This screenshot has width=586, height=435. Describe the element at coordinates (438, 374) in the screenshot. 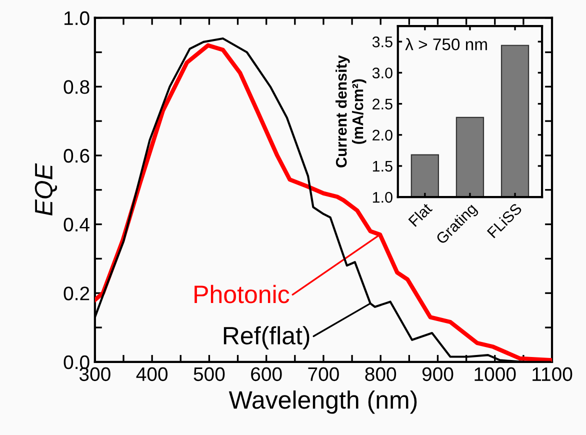

I see `x-tick-label: 900` at that location.